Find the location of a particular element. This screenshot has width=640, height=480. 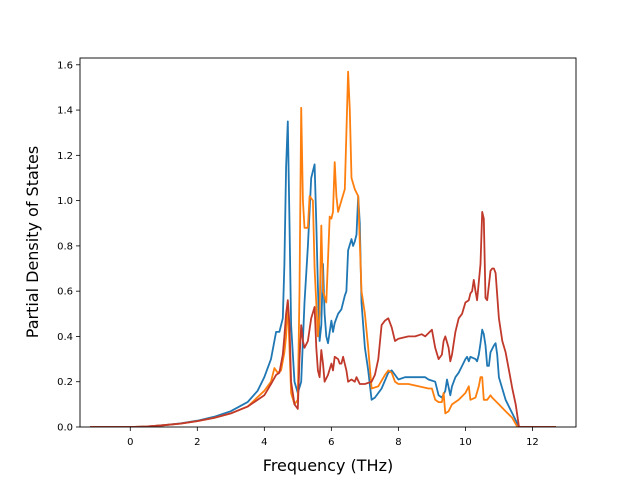

y-tick-label: 0.4 is located at coordinates (65, 337).